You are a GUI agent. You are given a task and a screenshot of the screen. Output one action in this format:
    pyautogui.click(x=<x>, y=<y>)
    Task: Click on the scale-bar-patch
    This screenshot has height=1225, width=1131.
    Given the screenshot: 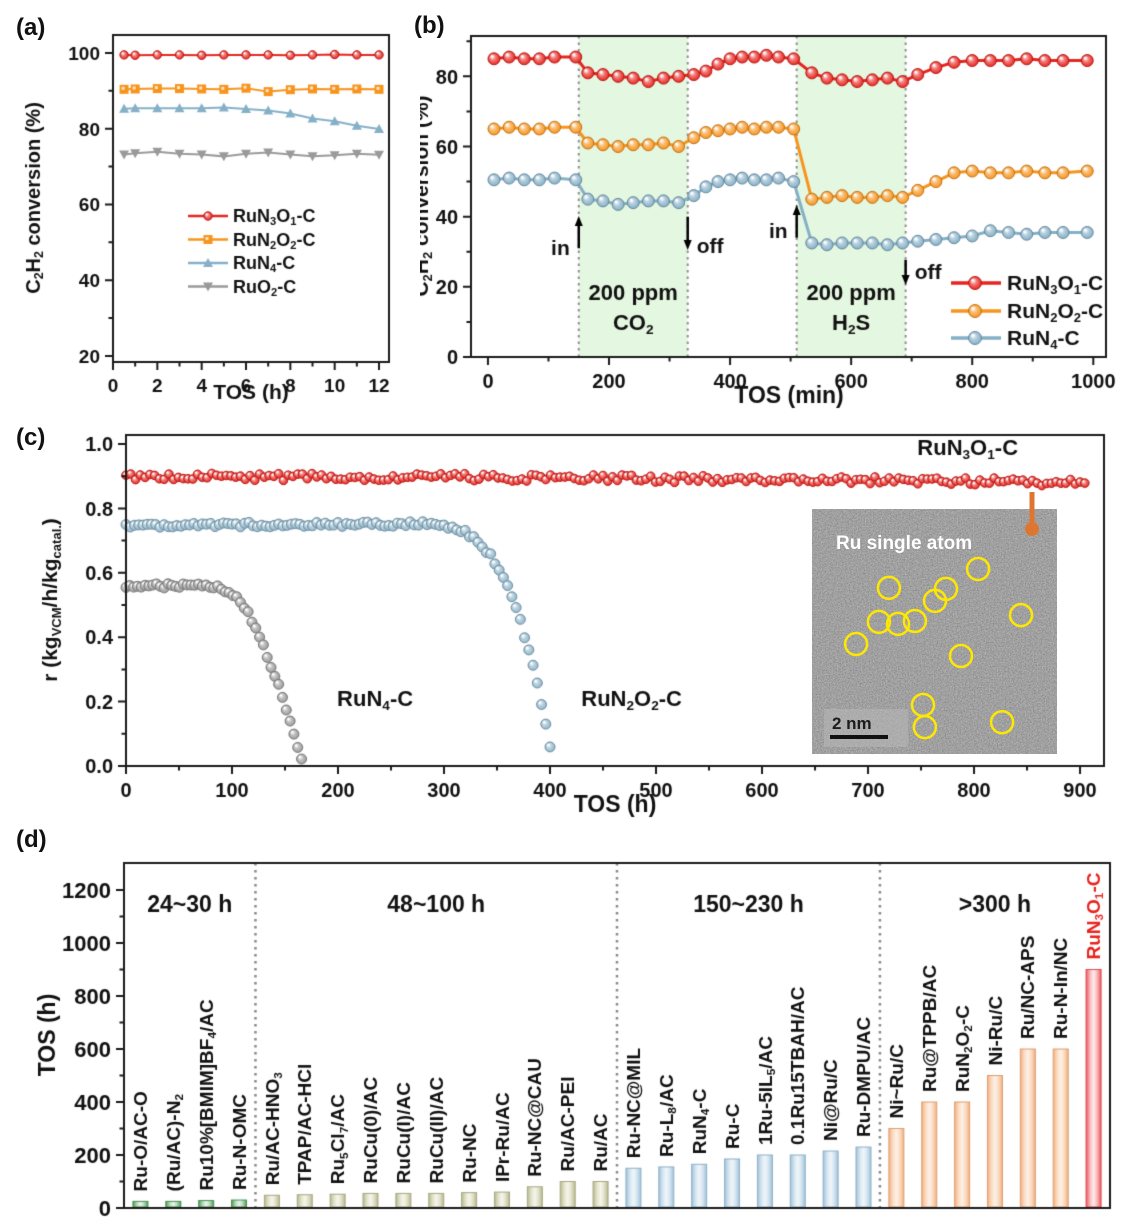 What is the action you would take?
    pyautogui.click(x=866, y=728)
    